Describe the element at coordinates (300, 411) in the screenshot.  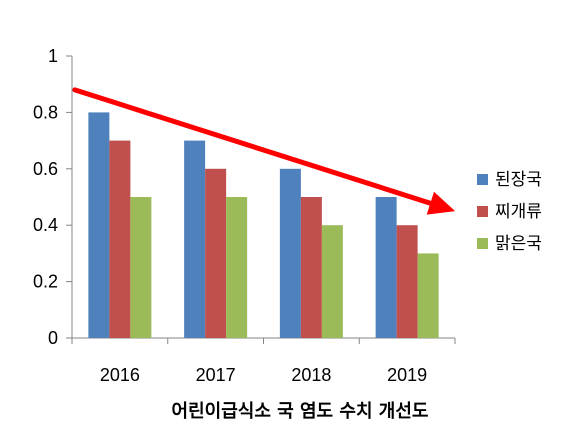
I see `x-axis-title: 어린이급식소 국 염도 수치 개선도` at that location.